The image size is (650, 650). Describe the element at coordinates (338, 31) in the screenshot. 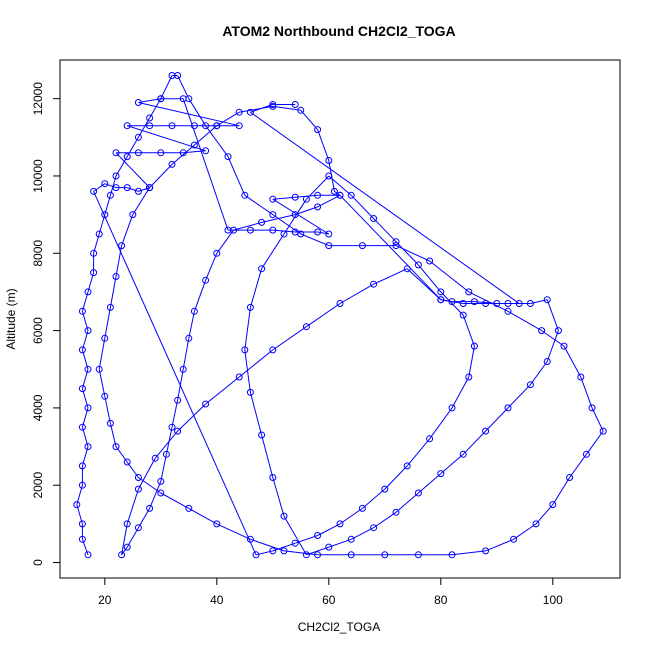

I see `chart-title: ATOM2 Northbound CH2Cl2_TOGA` at that location.